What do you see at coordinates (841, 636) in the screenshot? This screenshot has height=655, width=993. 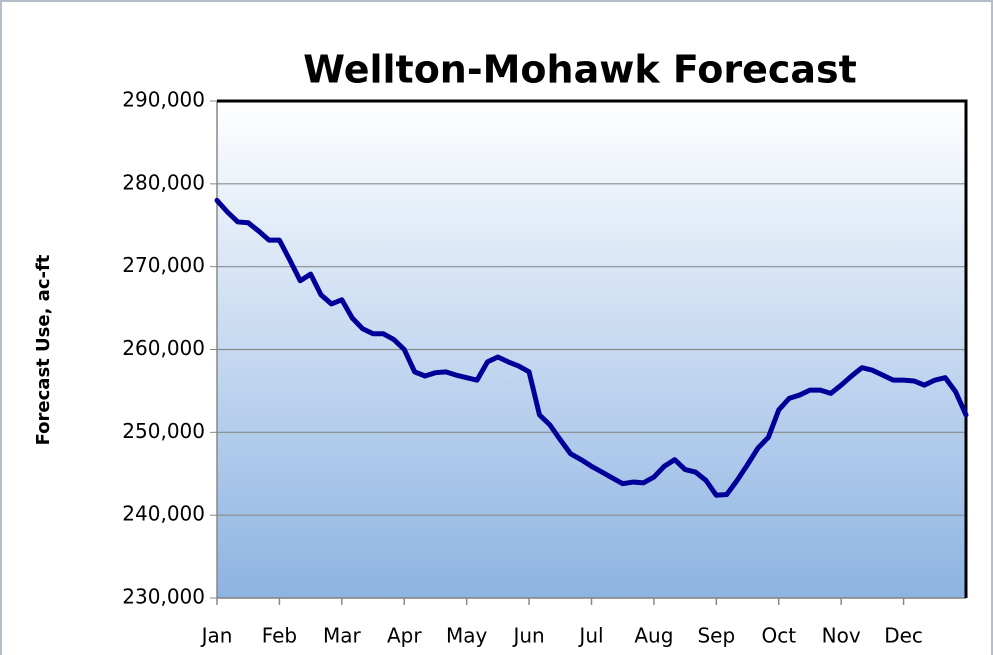 I see `x-tick-label: Nov` at bounding box center [841, 636].